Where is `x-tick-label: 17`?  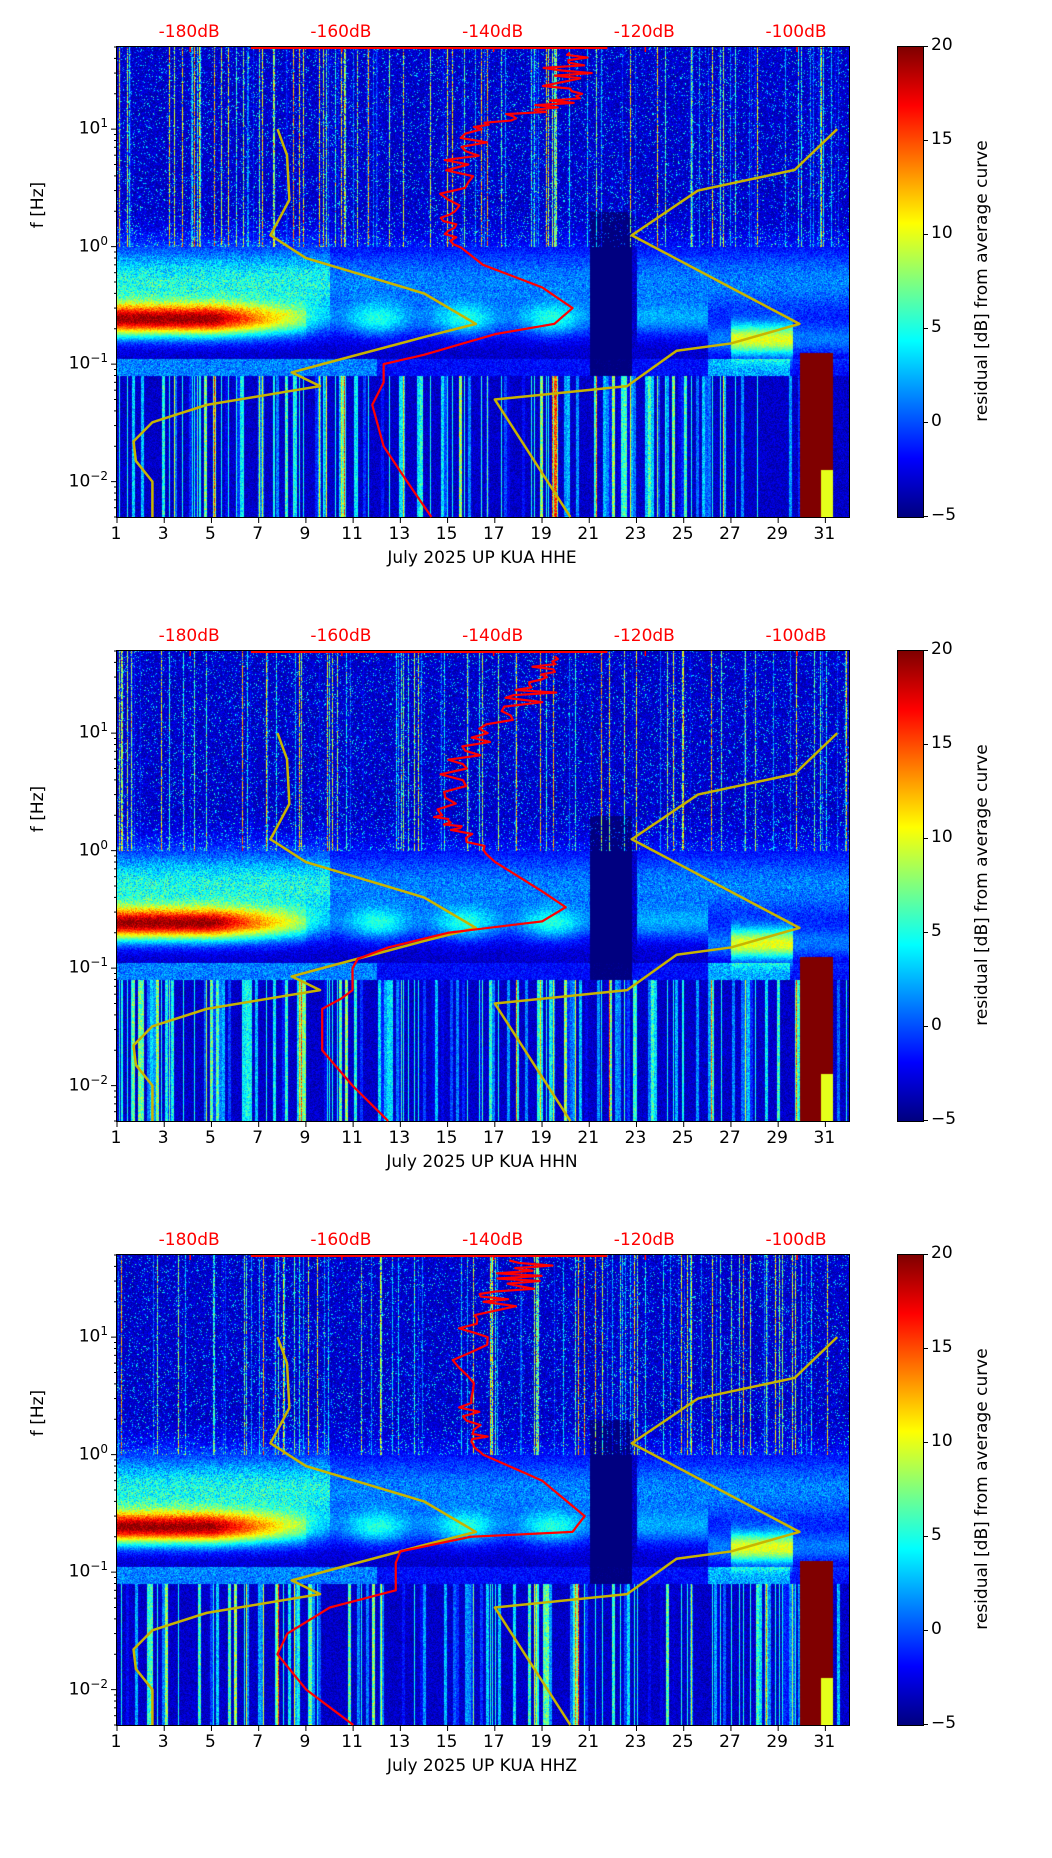
x-tick-label: 17 is located at coordinates (493, 534).